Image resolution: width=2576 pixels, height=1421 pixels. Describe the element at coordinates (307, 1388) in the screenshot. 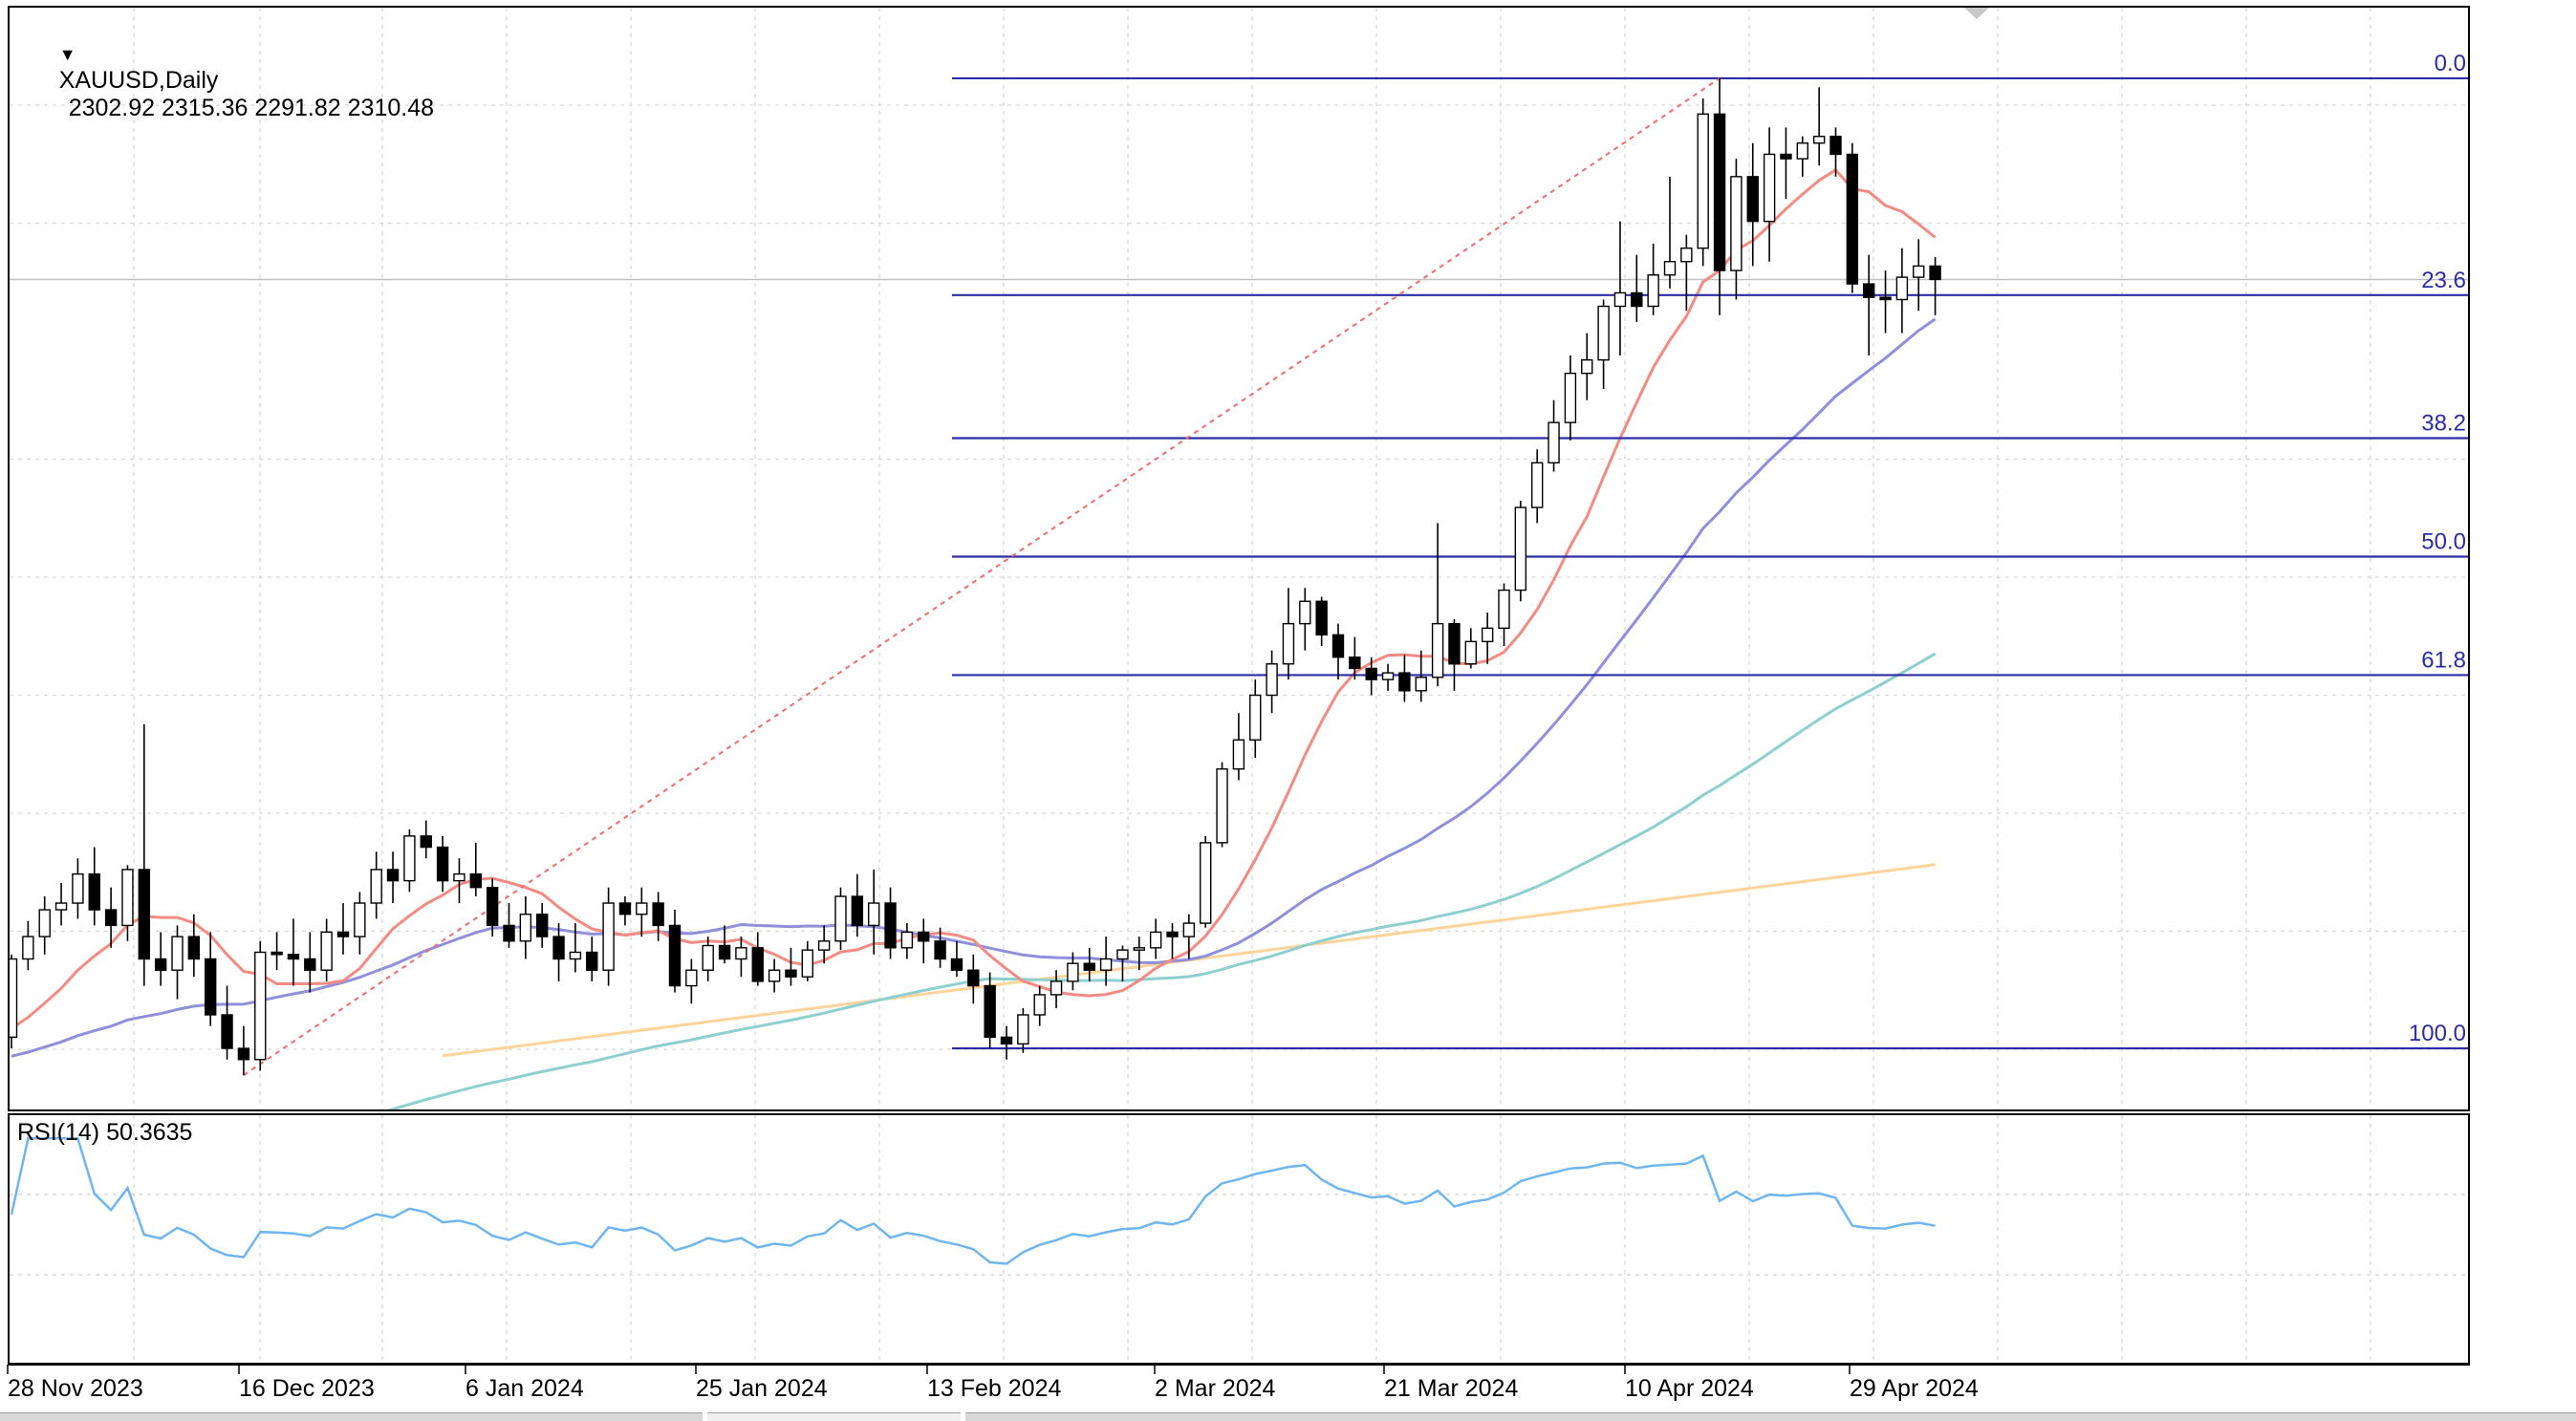

I see `time-tick-label: 16 Dec 2023` at that location.